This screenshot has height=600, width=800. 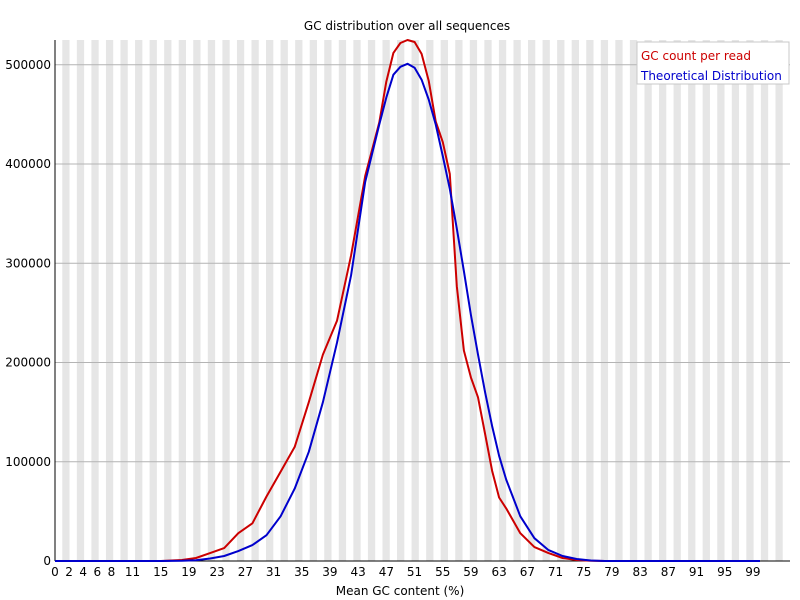 I want to click on y-tick-label: 500000, so click(x=28, y=65).